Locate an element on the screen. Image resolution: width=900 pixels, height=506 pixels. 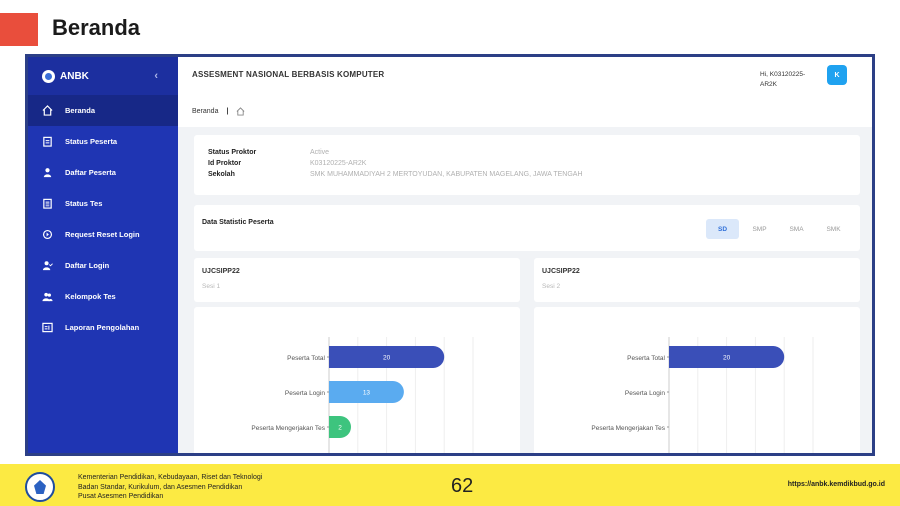
breadcrumb-current: Beranda is located at coordinates (205, 111).